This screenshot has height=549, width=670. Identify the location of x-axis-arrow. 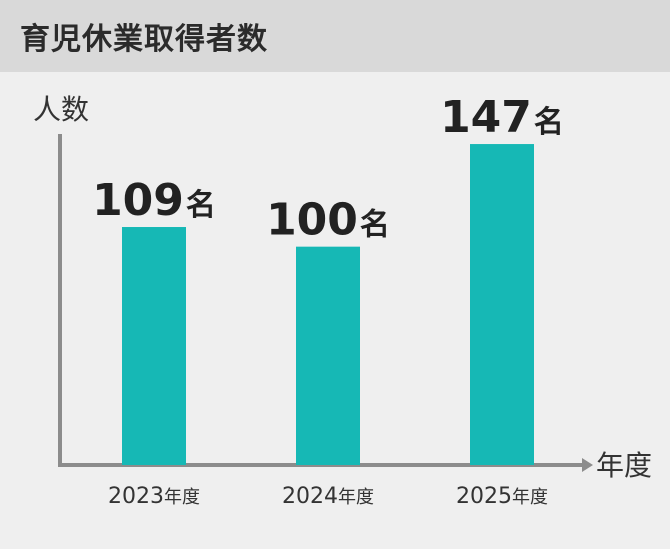
(587, 465).